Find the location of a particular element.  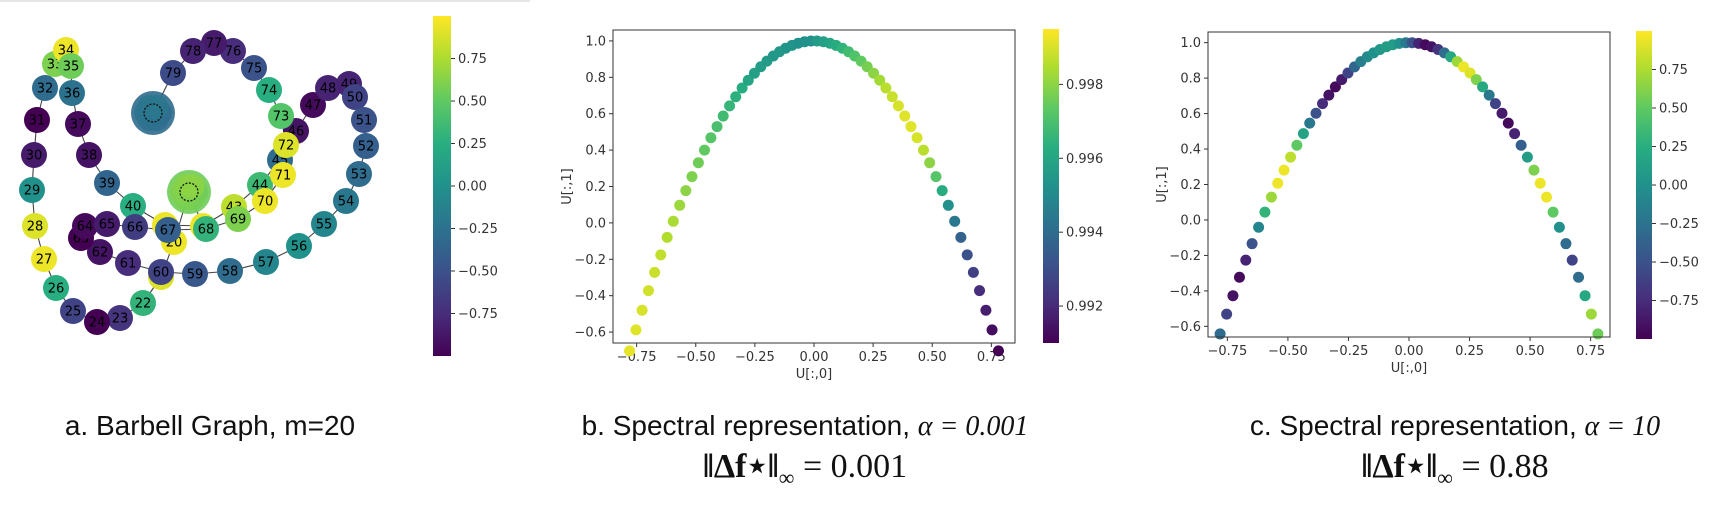

x-axis-label: U[:,0] is located at coordinates (1409, 368).